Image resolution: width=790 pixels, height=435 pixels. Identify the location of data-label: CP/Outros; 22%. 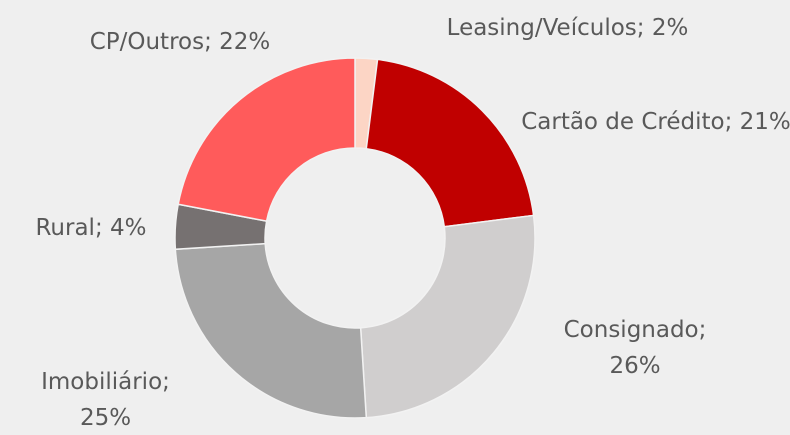
(180, 42).